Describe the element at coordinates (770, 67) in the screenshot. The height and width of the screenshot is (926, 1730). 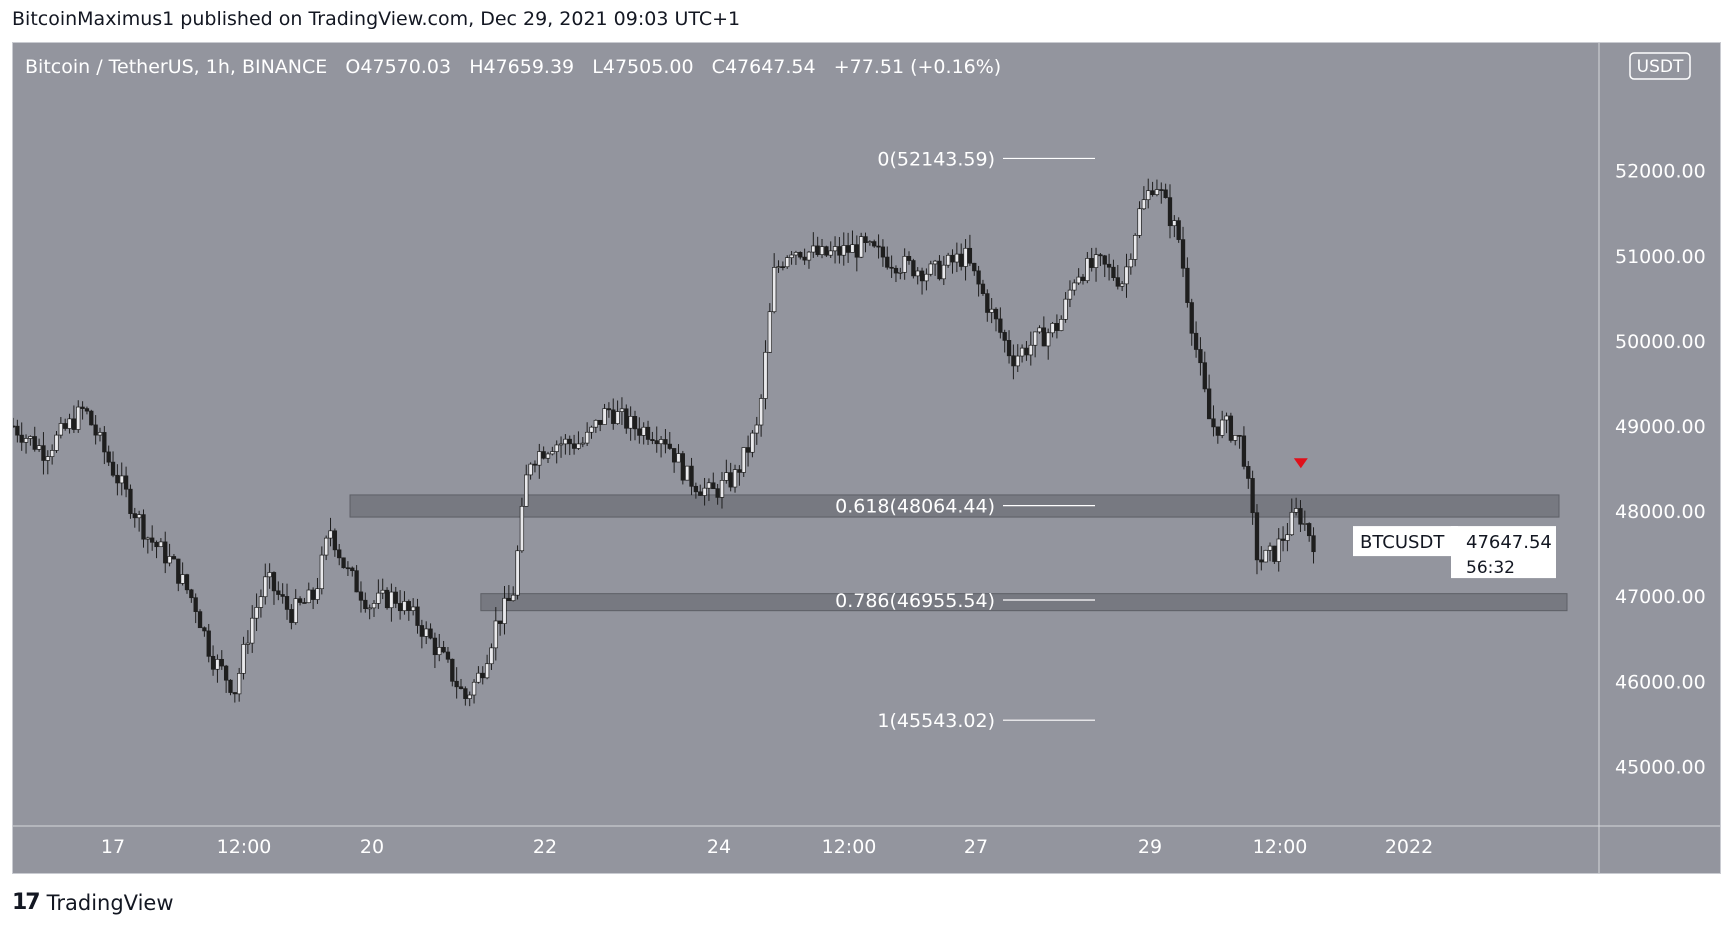
I see `close-value: 47647.54` at that location.